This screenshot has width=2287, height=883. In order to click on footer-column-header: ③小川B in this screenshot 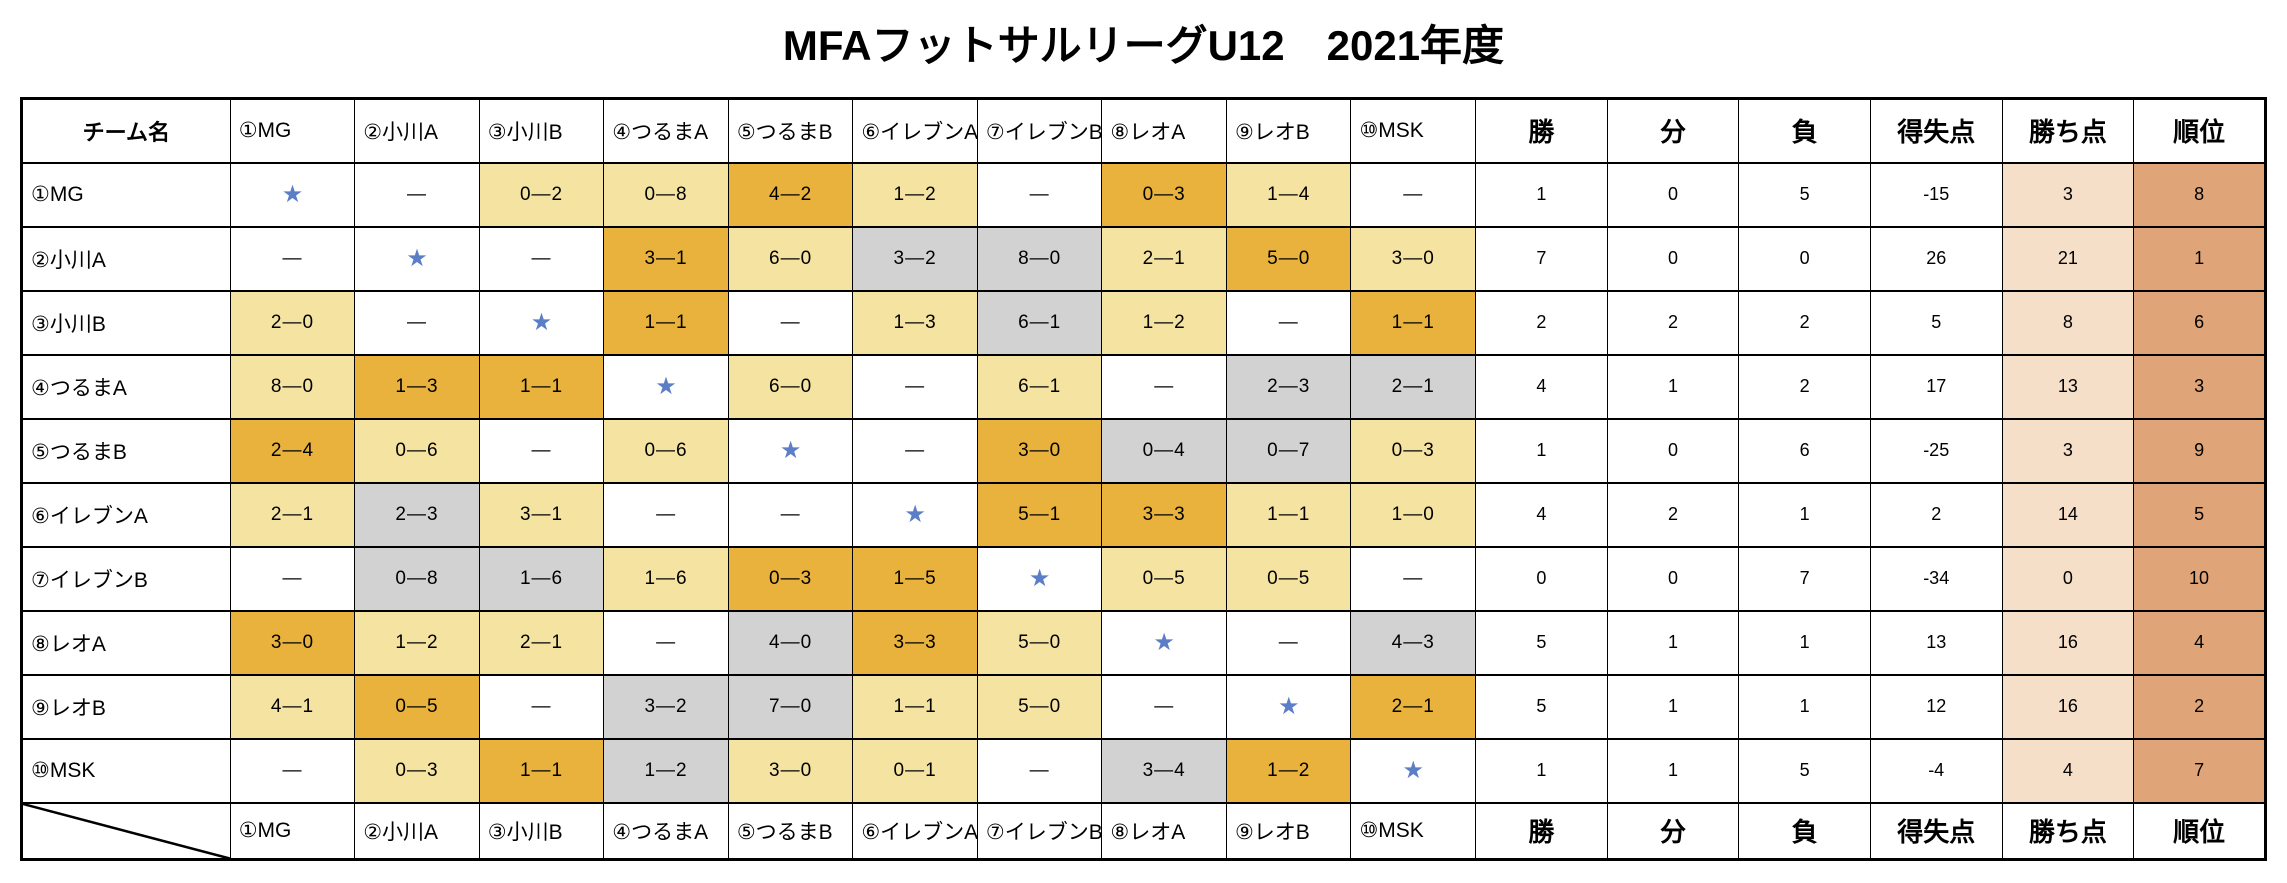, I will do `click(541, 831)`.